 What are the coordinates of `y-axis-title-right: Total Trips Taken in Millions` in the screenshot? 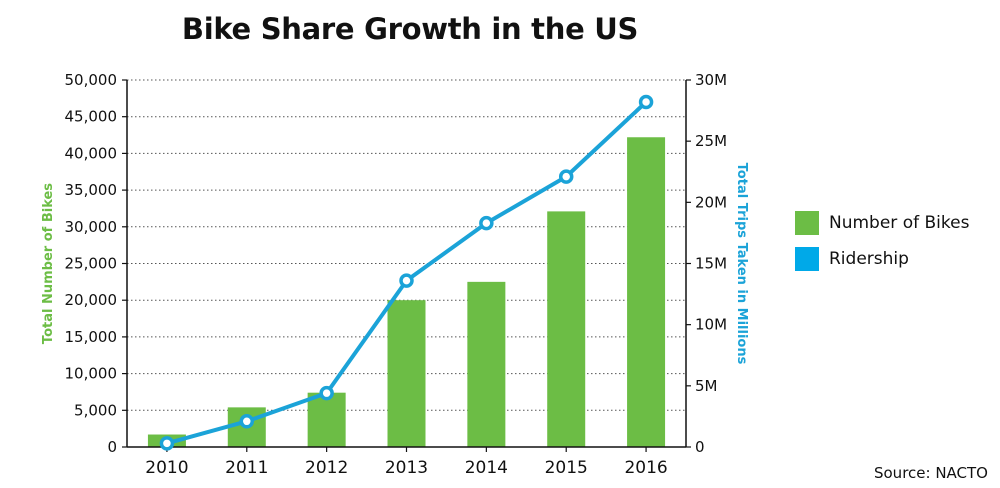 It's located at (741, 264).